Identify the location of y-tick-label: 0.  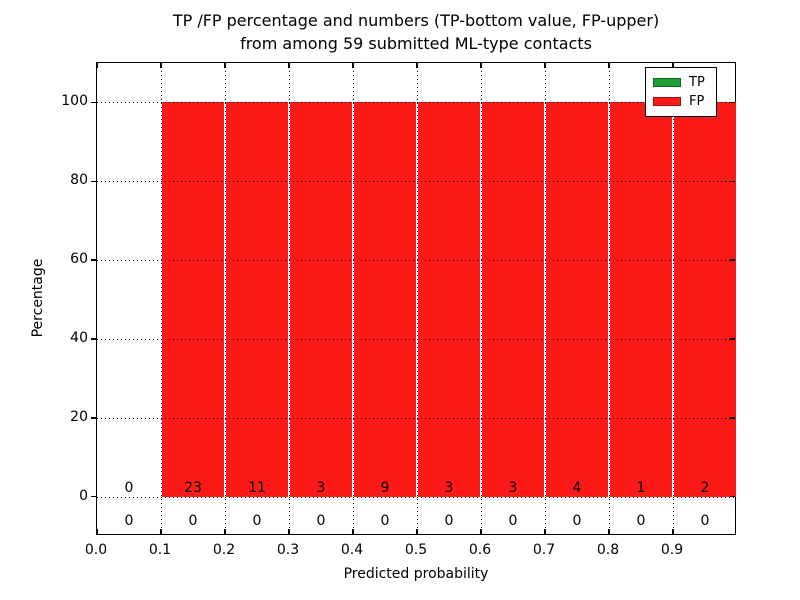
(83, 495).